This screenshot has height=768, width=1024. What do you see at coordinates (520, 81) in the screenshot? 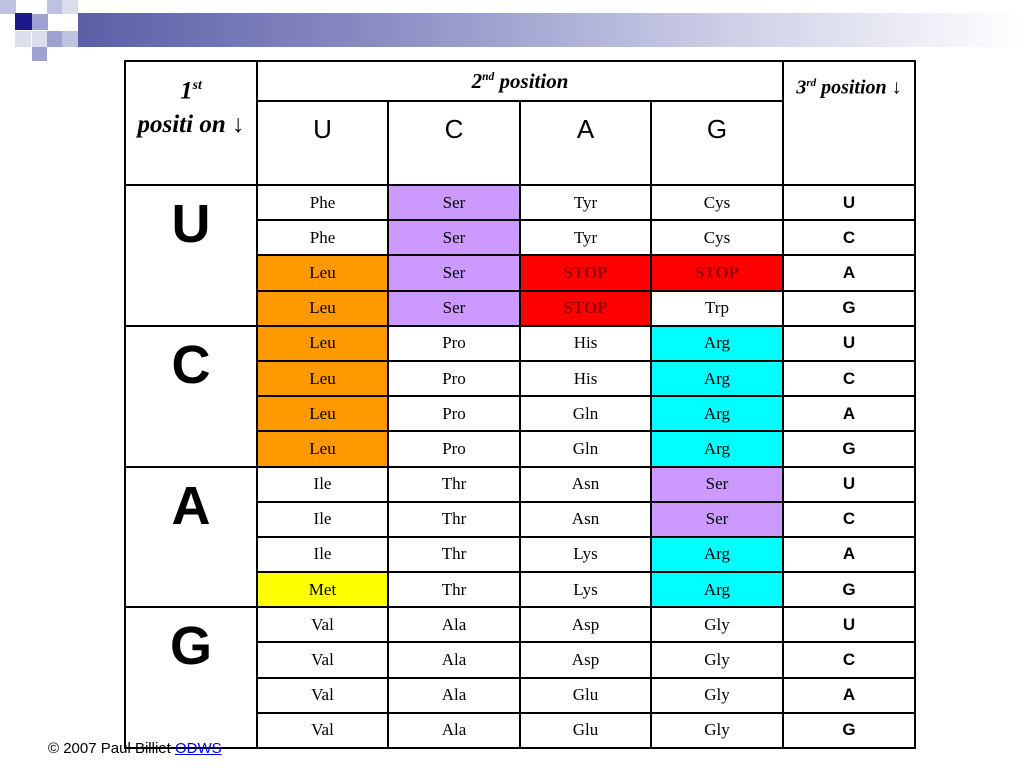
I see `second-position-header: 2nd position` at bounding box center [520, 81].